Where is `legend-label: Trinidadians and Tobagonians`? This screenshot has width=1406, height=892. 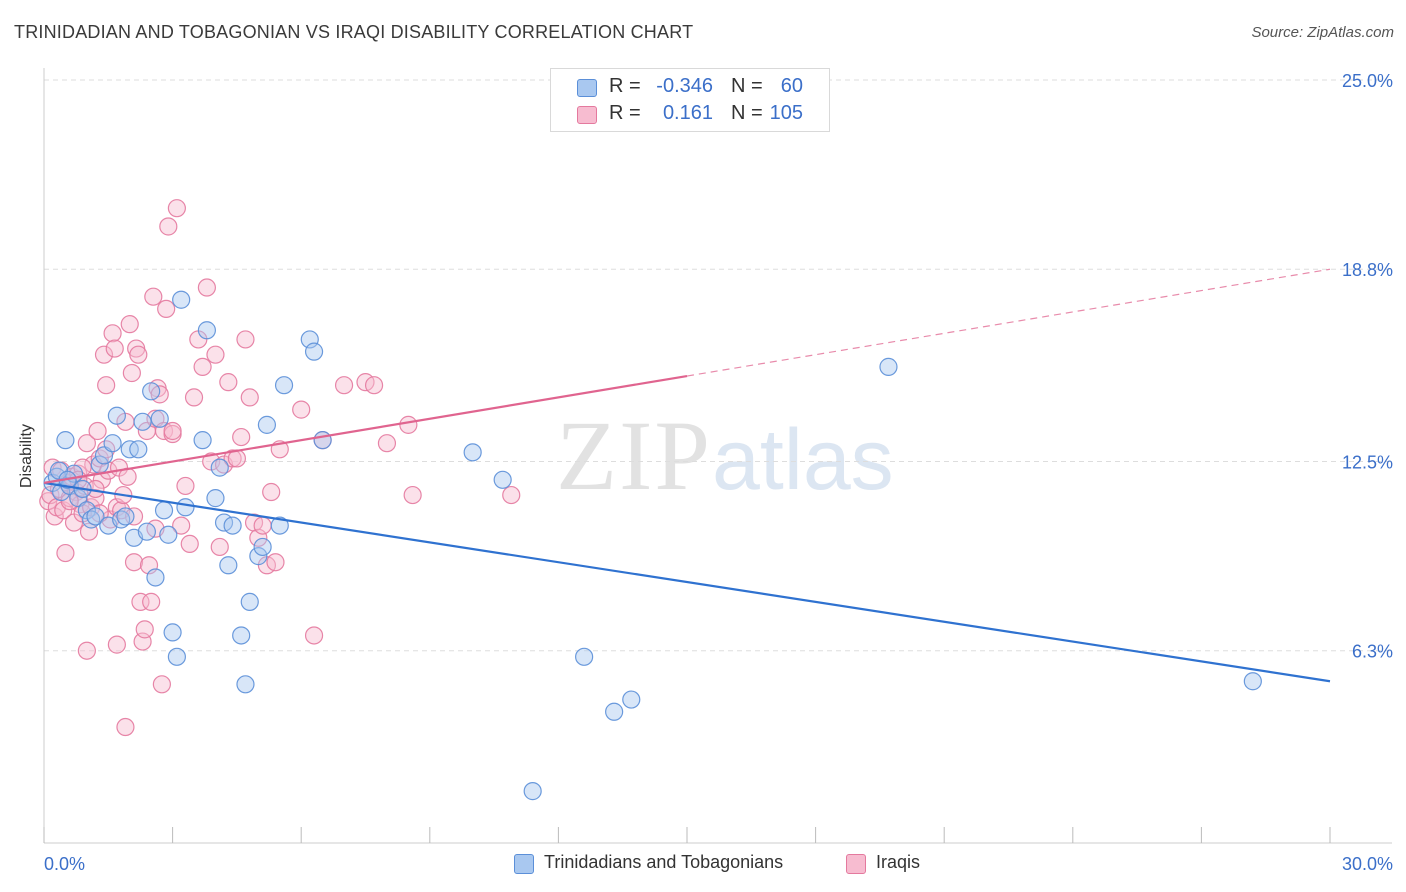
legend-label: Trinidadians and Tobagonians is located at coordinates (664, 862).